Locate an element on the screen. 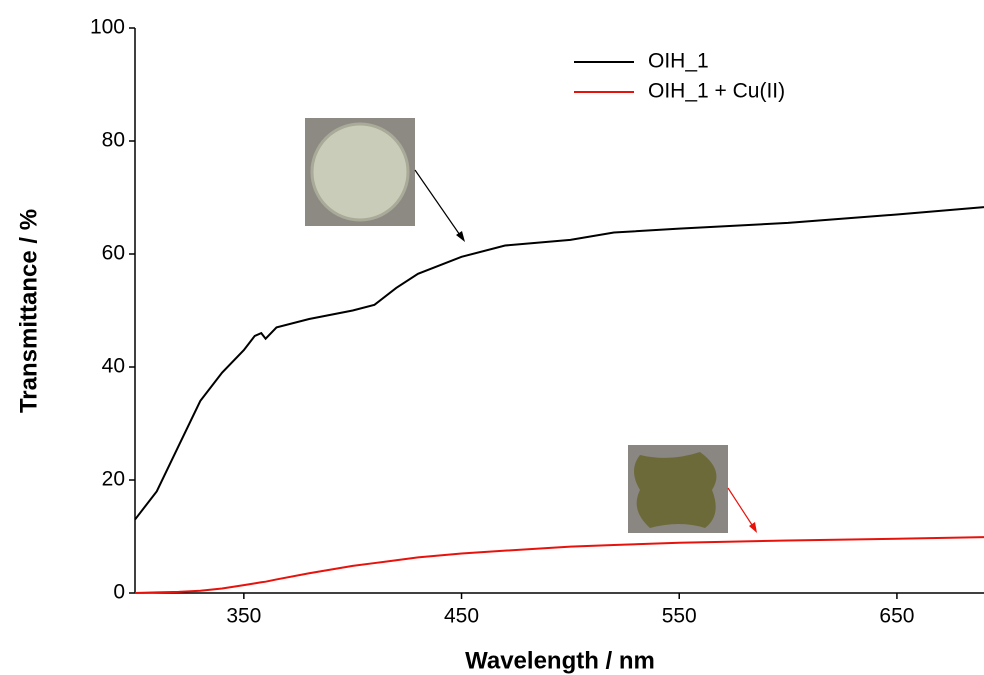  x-tick-label: 550 is located at coordinates (679, 616).